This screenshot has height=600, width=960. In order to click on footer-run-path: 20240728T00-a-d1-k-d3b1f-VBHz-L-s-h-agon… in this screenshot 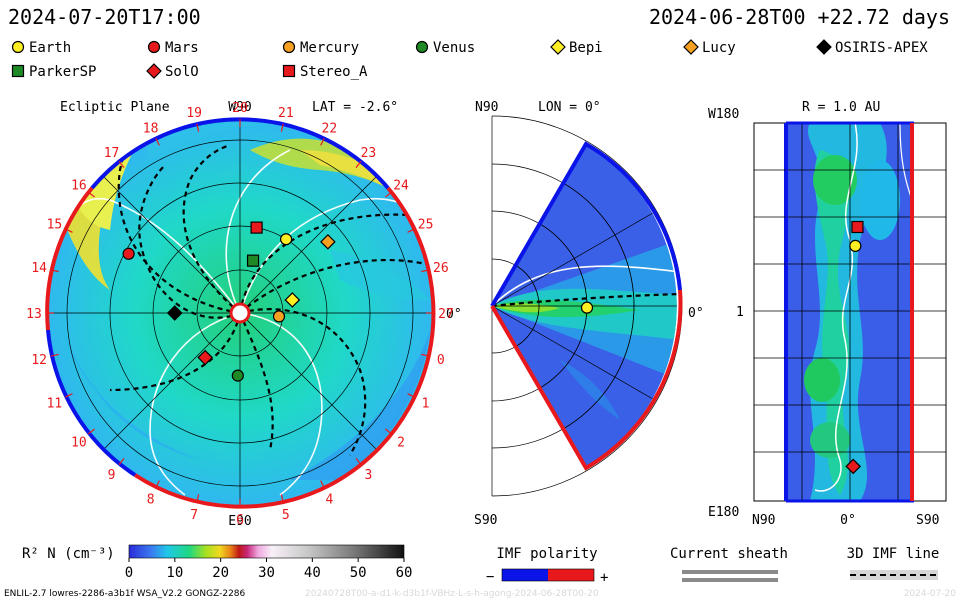, I will do `click(452, 594)`.